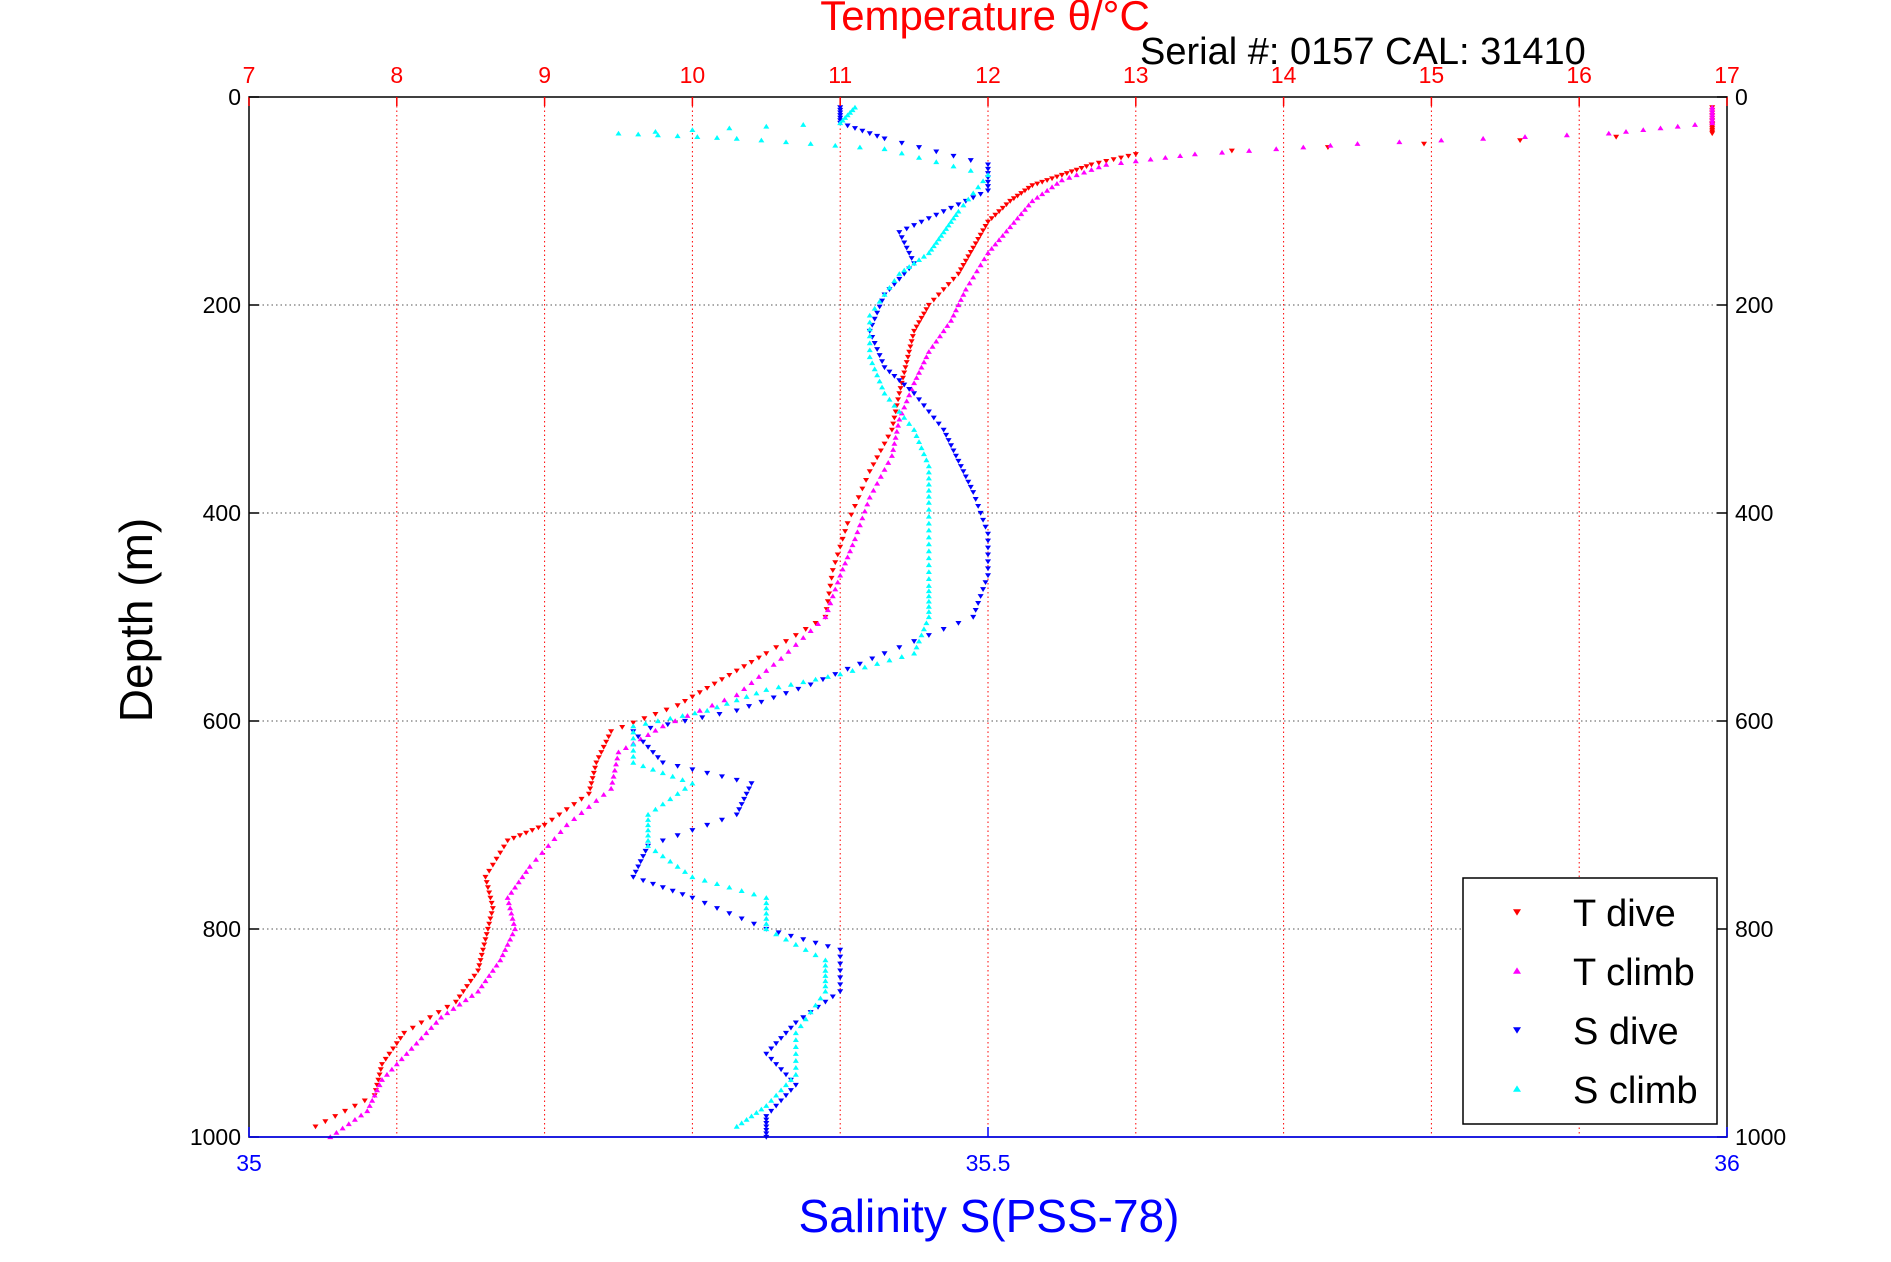  Describe the element at coordinates (249, 75) in the screenshot. I see `tick-label-top: 7` at that location.